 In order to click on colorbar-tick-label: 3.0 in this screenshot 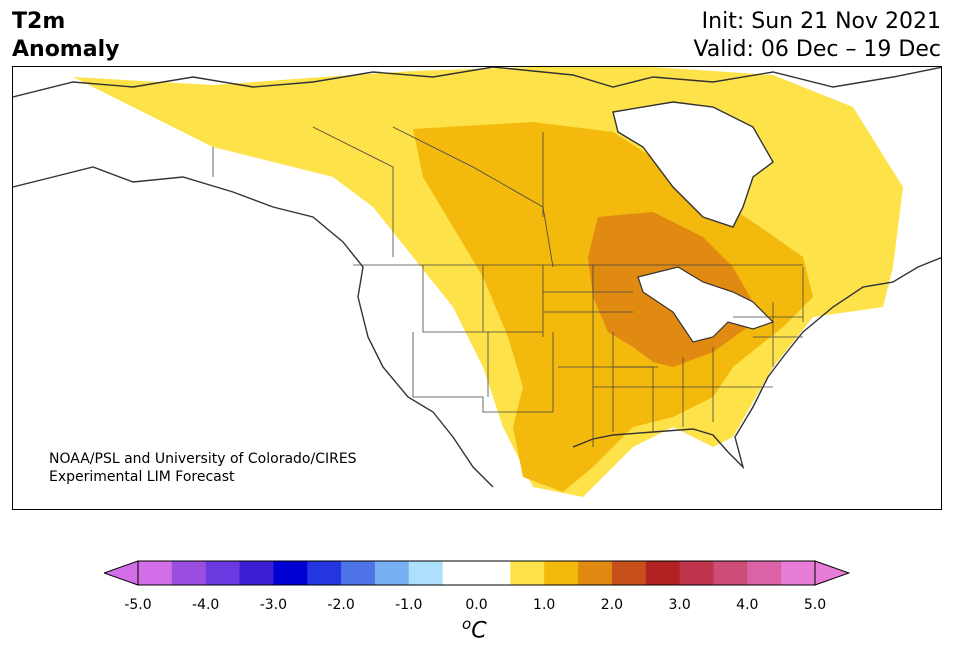, I will do `click(679, 605)`.